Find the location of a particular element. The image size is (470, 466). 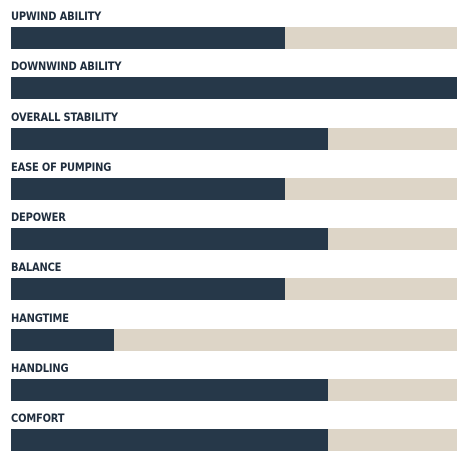

rating-label: OVERALL STABILITY is located at coordinates (64, 116).